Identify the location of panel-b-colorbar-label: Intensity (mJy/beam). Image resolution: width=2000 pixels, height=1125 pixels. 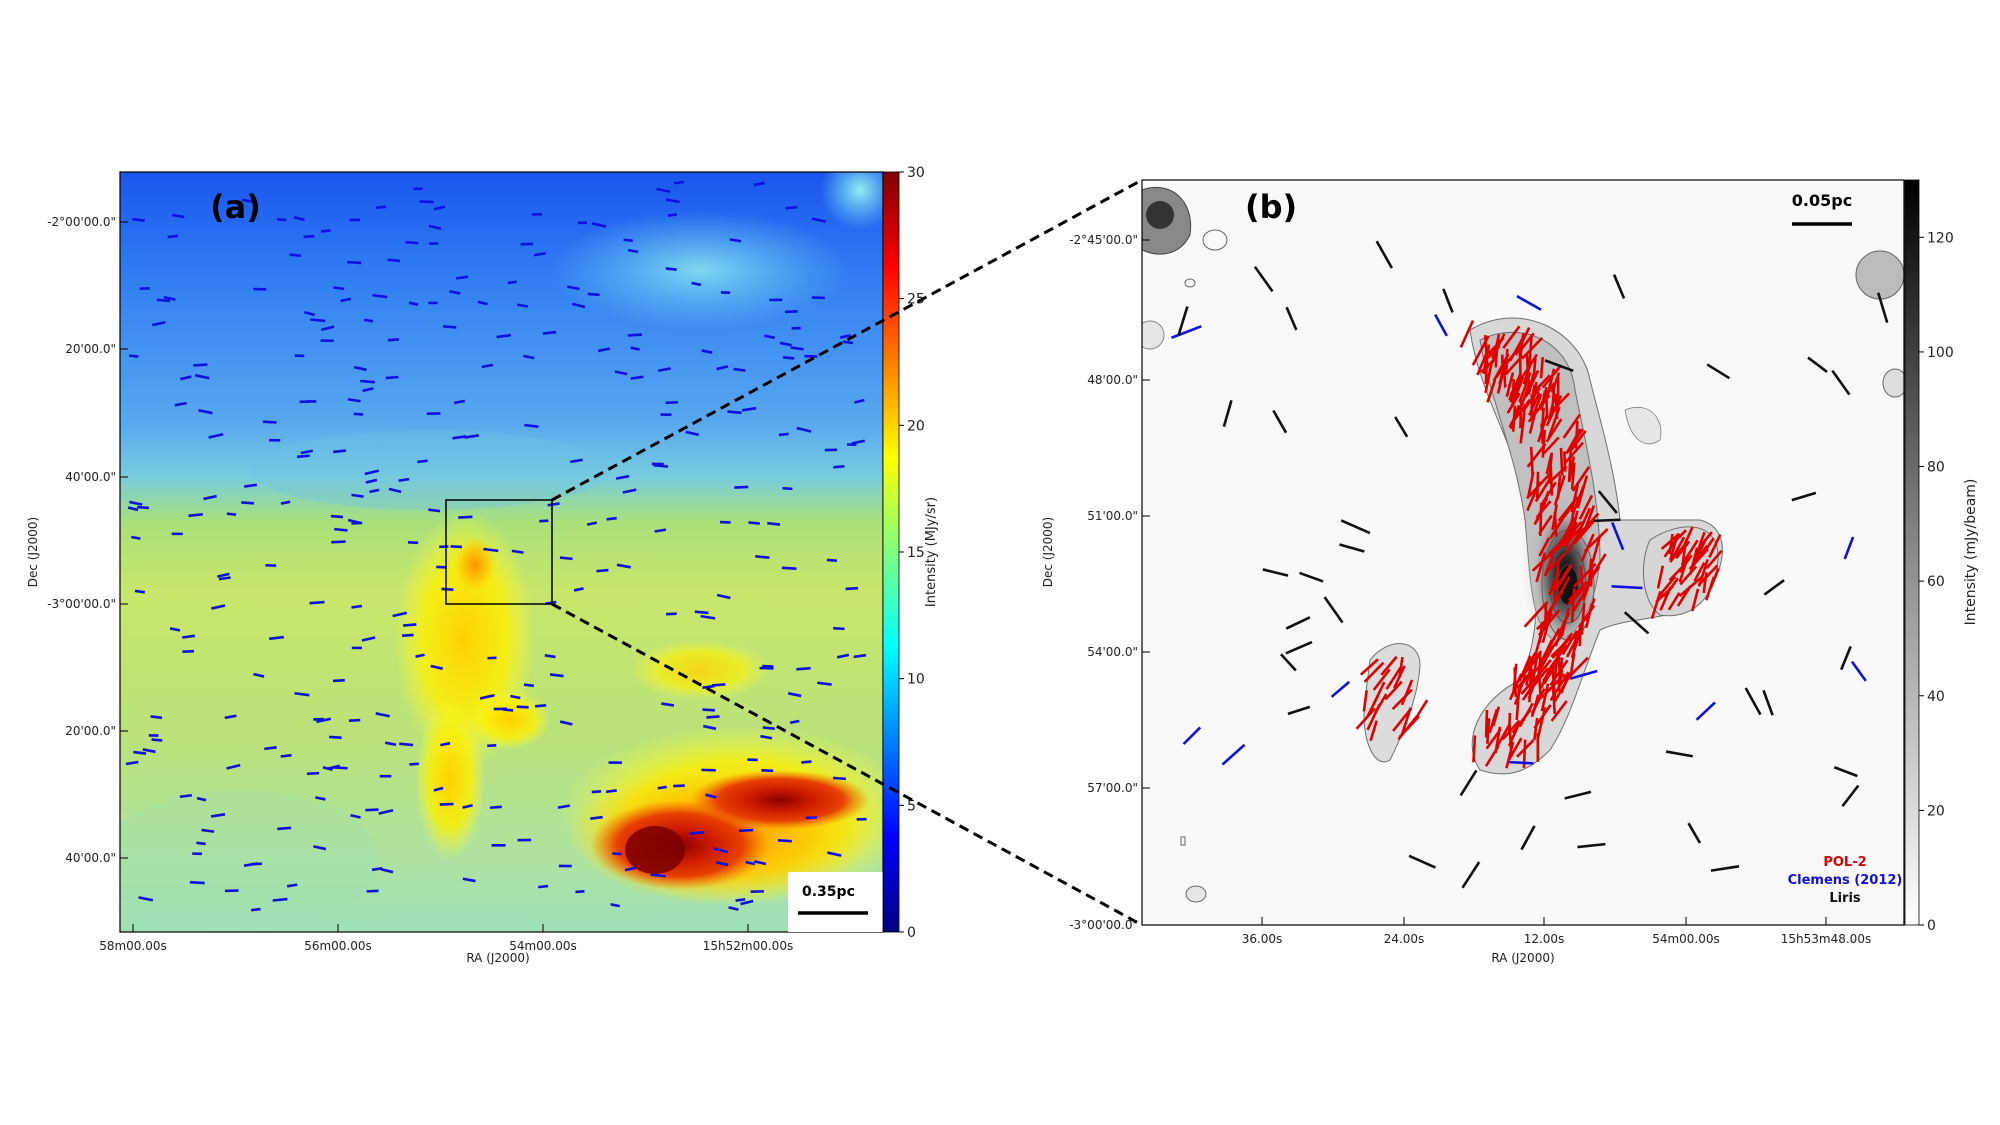
(1971, 552).